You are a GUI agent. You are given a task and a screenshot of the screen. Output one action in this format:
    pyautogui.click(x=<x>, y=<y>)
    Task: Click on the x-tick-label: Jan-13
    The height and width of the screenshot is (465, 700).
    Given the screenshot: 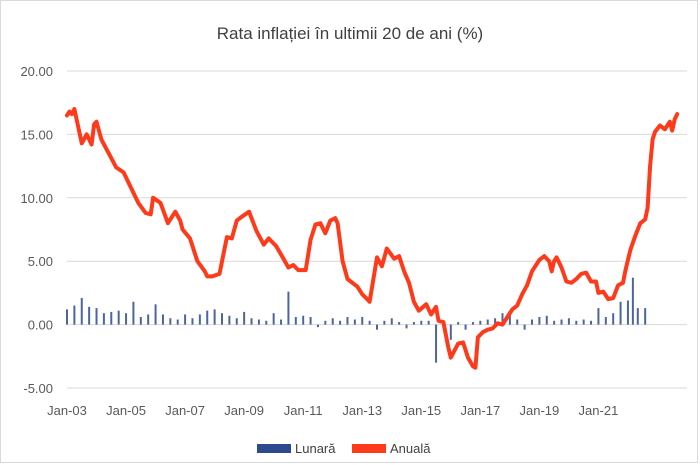 What is the action you would take?
    pyautogui.click(x=362, y=410)
    